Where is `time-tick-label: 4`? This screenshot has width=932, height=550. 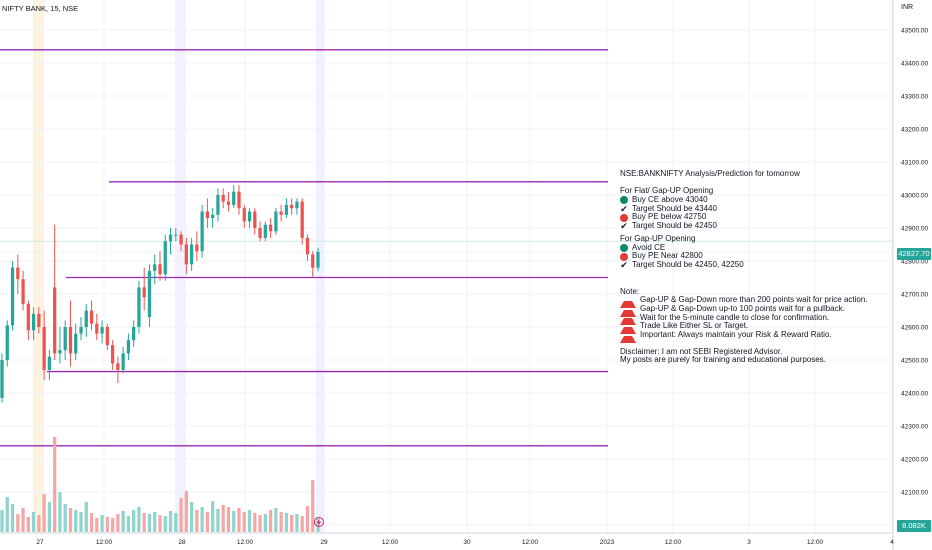 time-tick-label: 4 is located at coordinates (892, 542).